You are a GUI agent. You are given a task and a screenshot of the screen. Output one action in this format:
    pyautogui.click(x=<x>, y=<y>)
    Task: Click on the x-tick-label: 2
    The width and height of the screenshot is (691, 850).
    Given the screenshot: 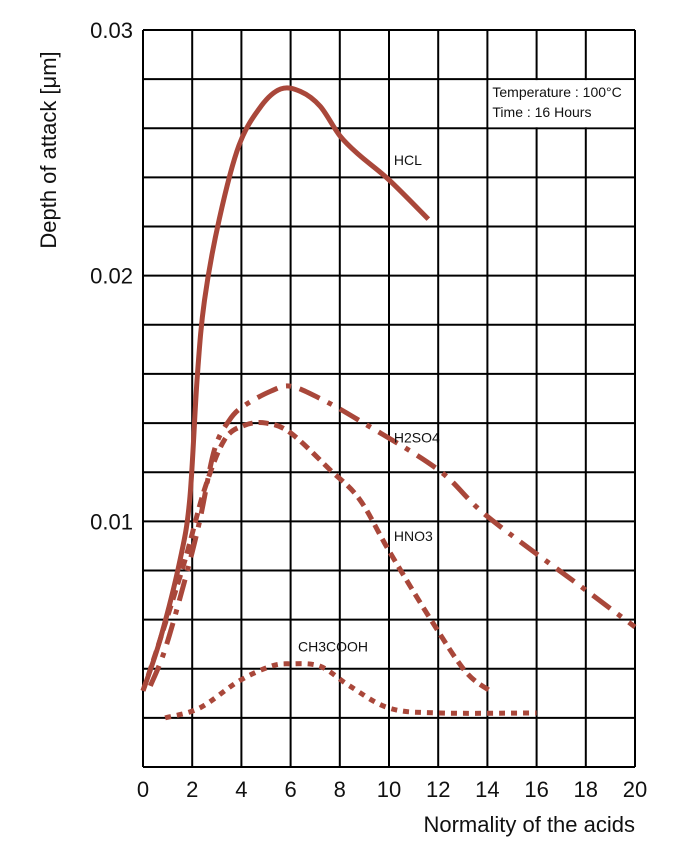 What is the action you would take?
    pyautogui.click(x=192, y=789)
    